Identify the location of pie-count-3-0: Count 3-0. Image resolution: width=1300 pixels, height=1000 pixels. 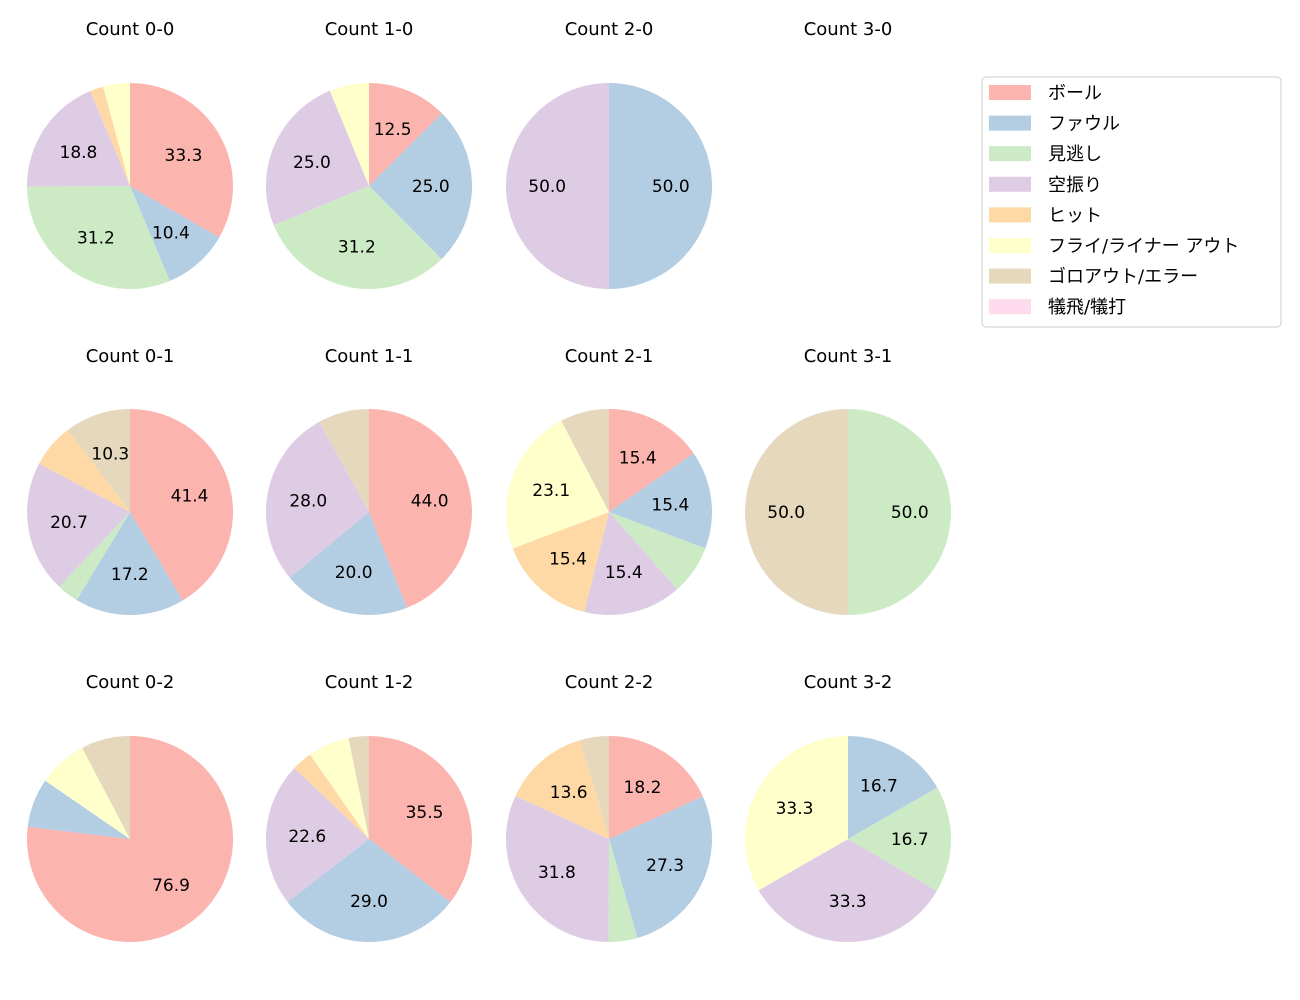
(848, 29).